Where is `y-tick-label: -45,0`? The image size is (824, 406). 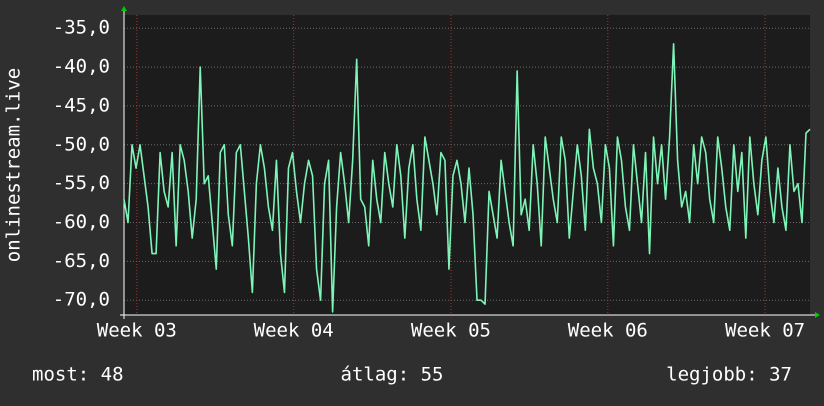 y-tick-label: -45,0 is located at coordinates (81, 105).